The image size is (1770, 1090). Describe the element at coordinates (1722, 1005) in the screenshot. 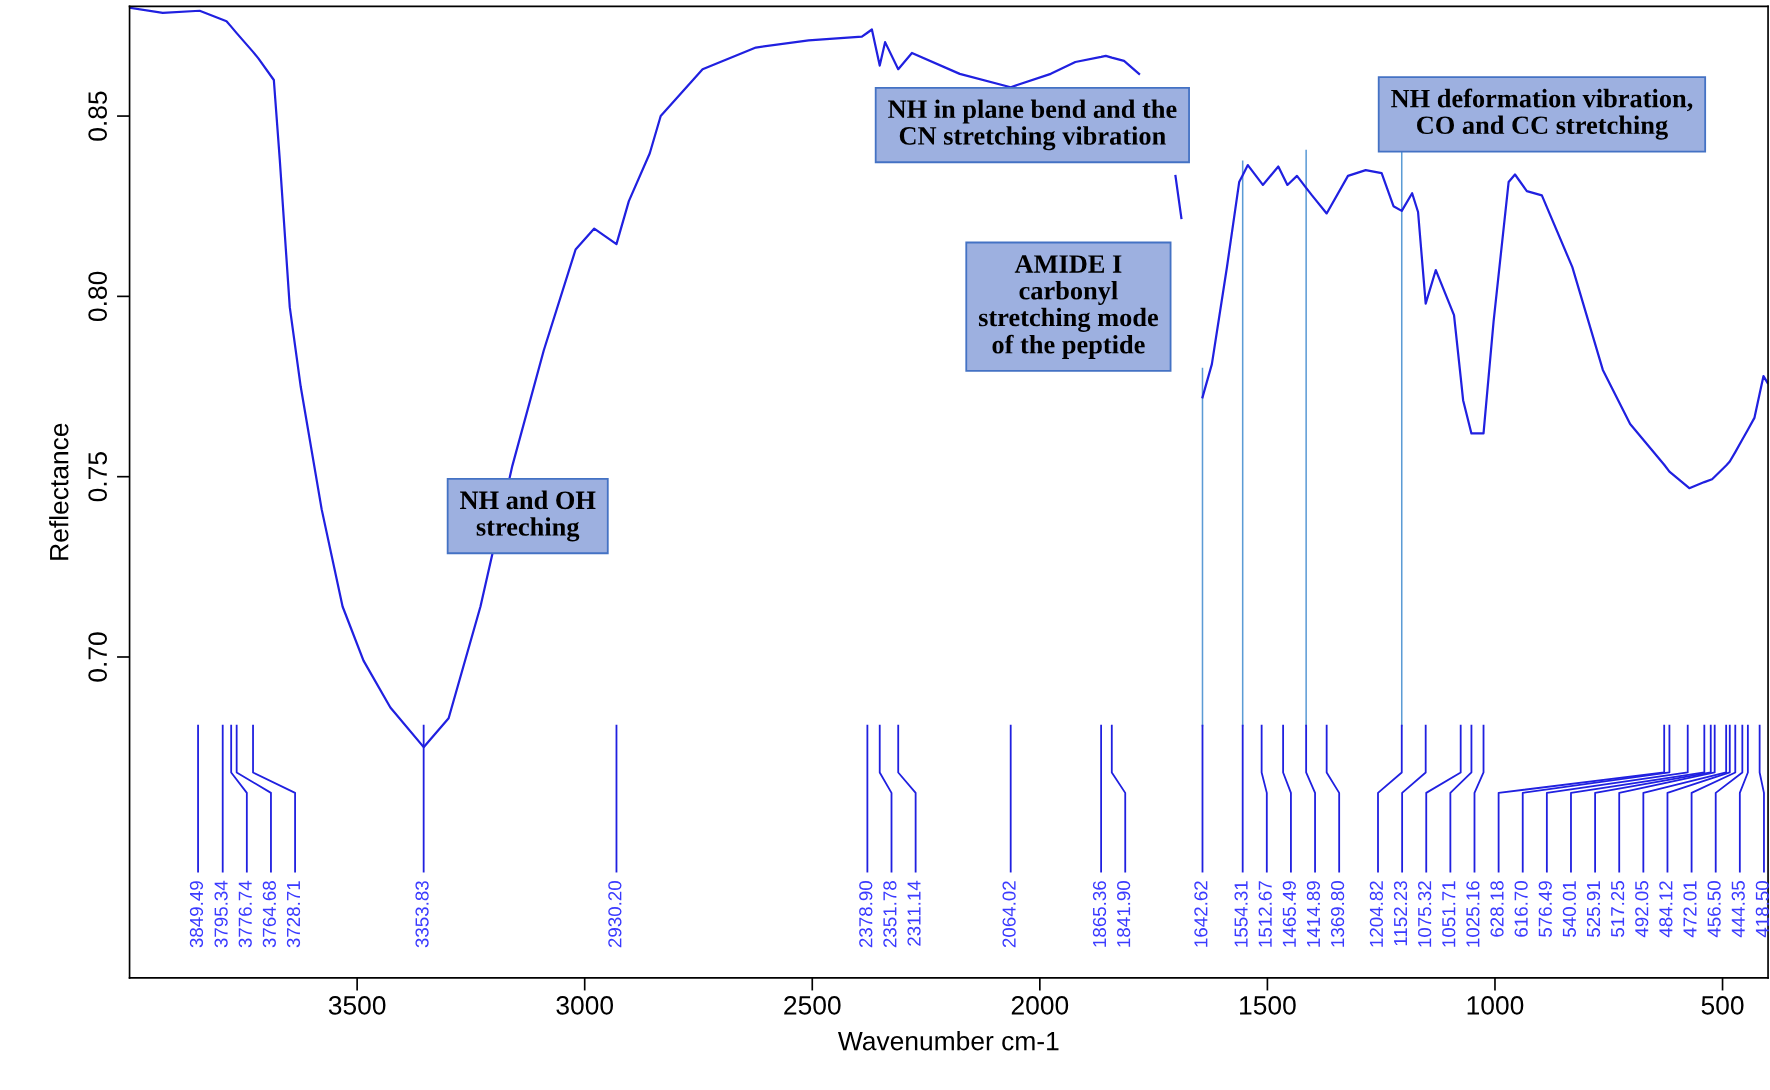

I see `x-tick-label: 500` at that location.